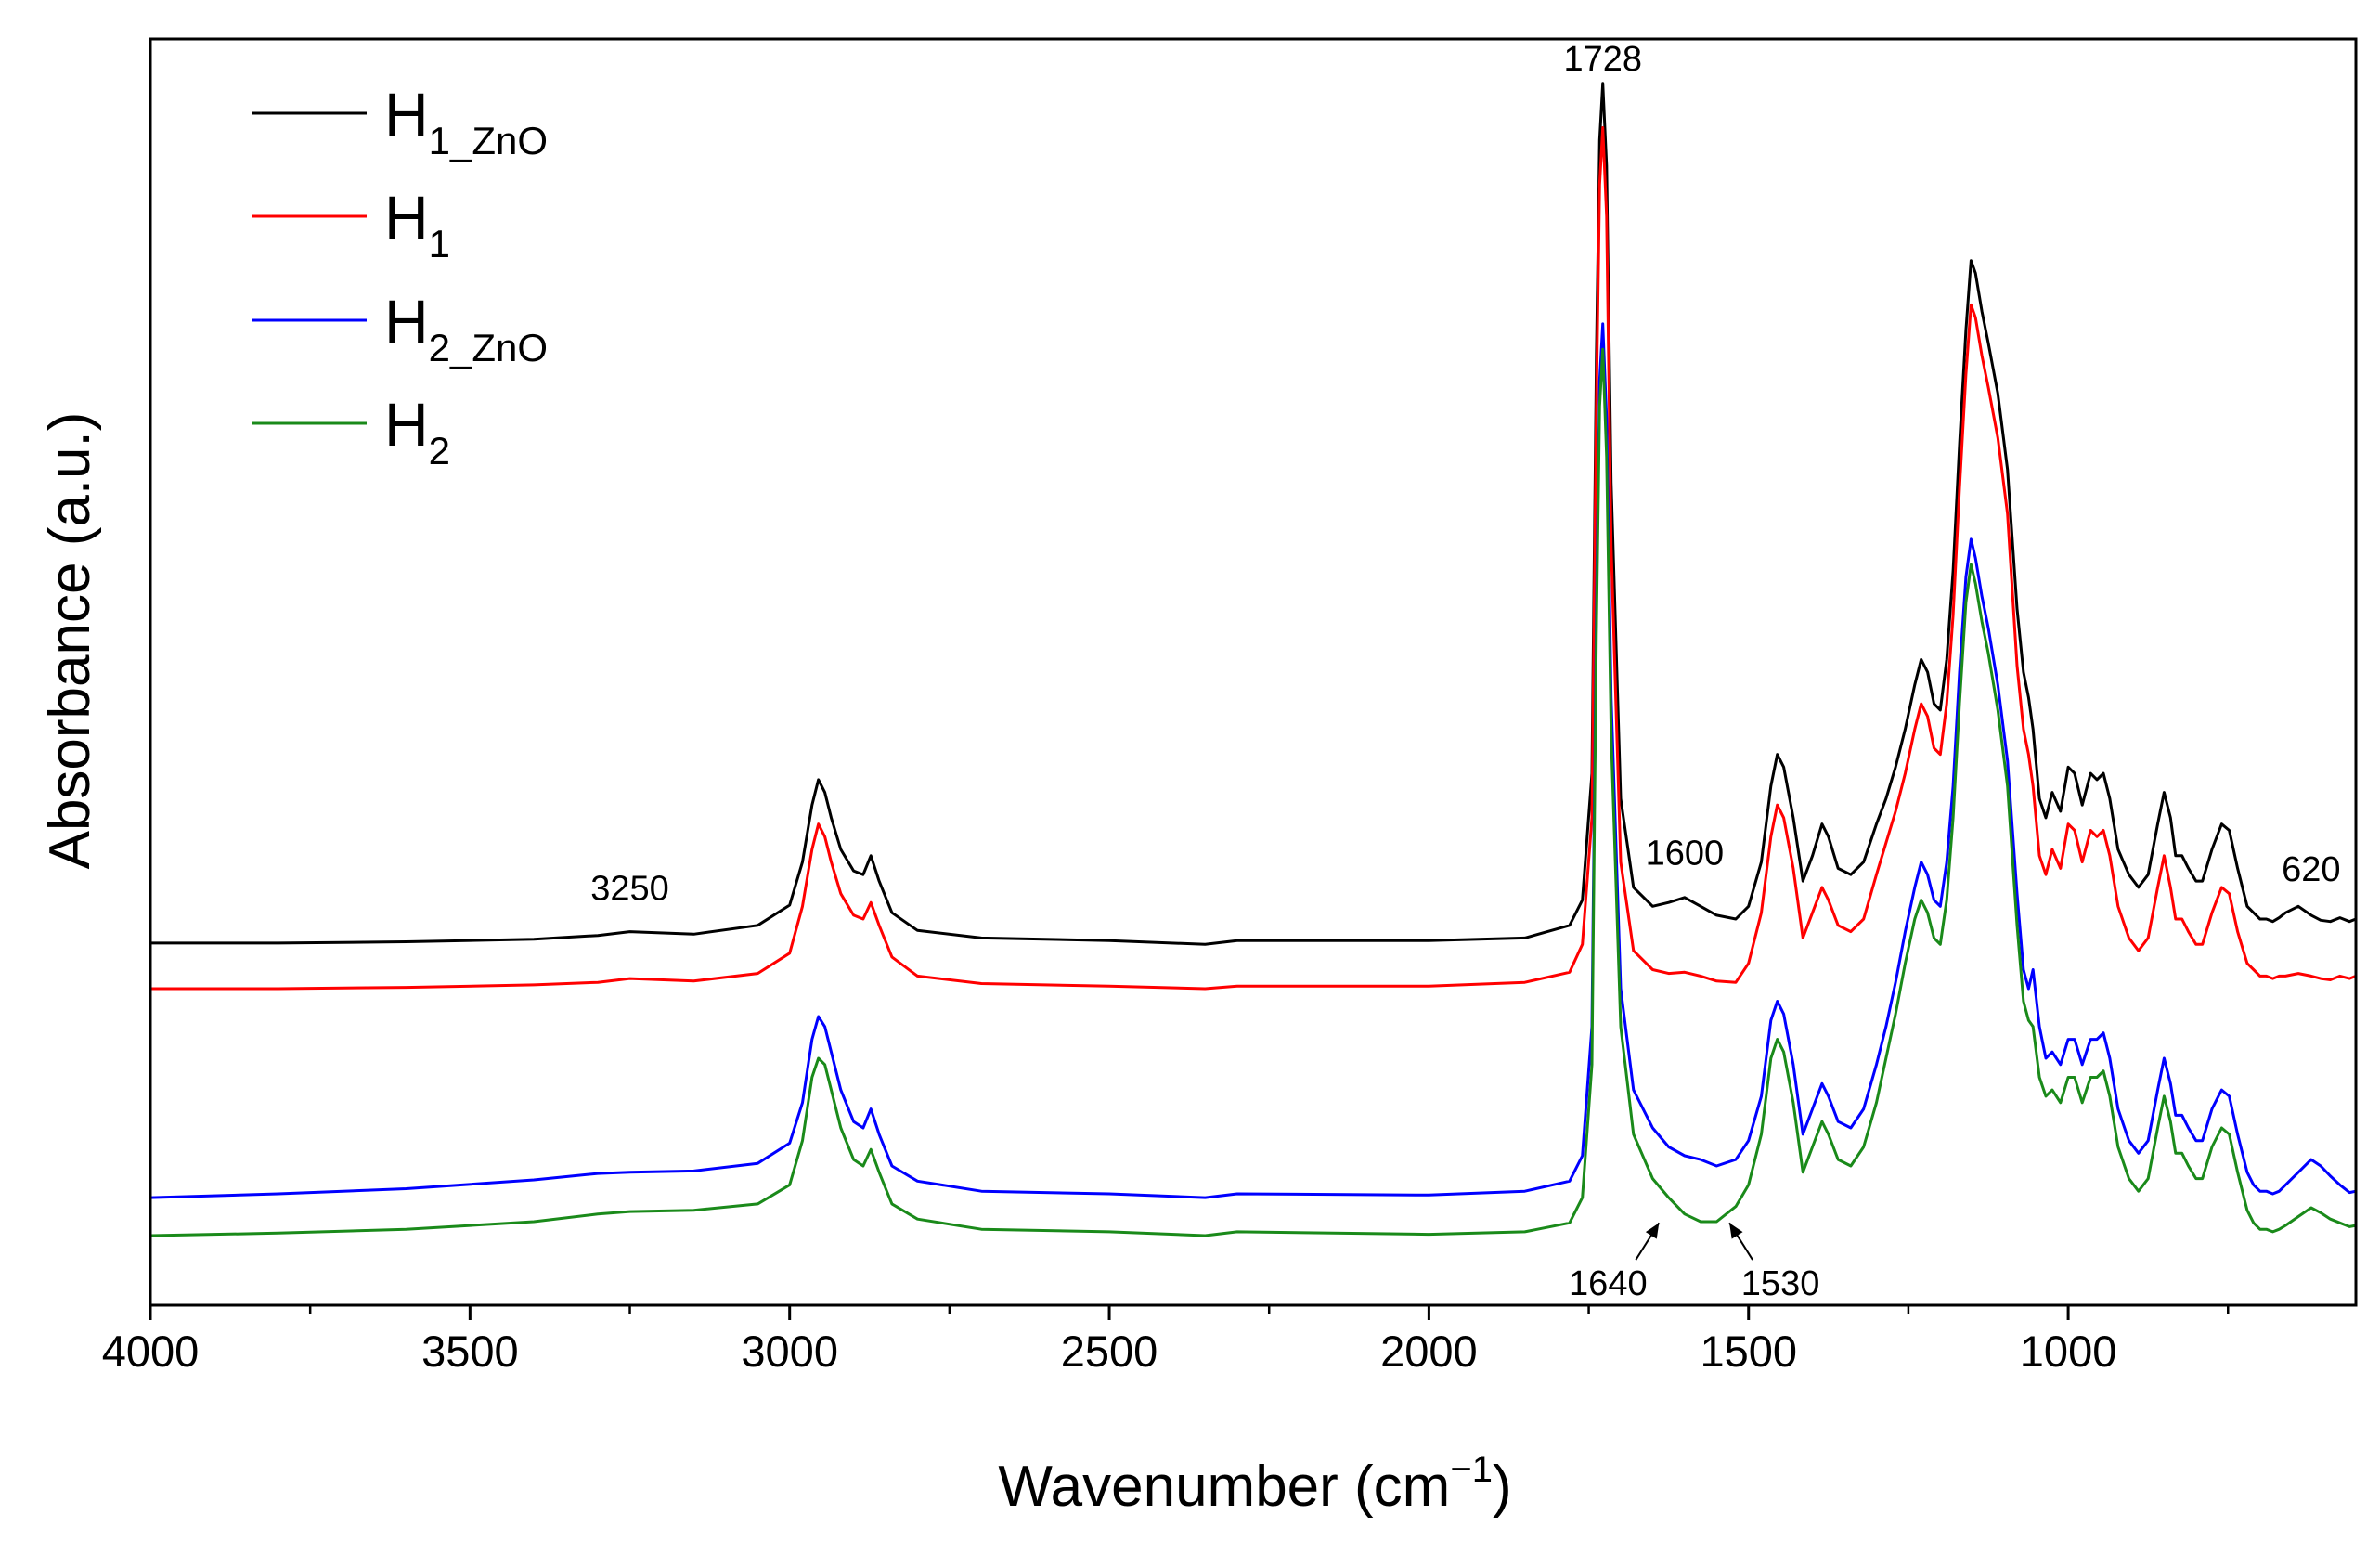 The width and height of the screenshot is (2380, 1541). I want to click on peak-label-1640: 1640, so click(1608, 1283).